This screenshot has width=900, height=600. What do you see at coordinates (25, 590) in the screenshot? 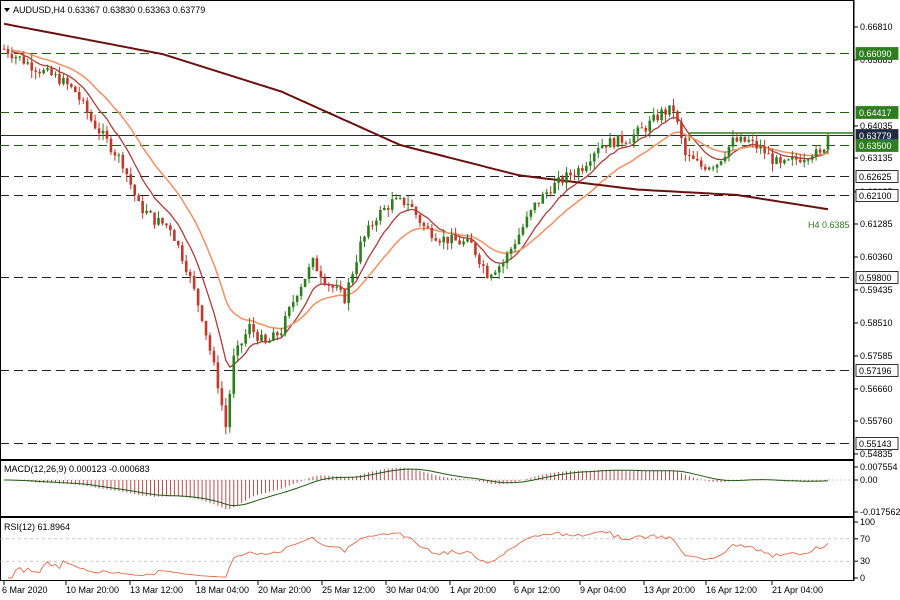
I see `time-tick-label: 6 Mar 2020` at bounding box center [25, 590].